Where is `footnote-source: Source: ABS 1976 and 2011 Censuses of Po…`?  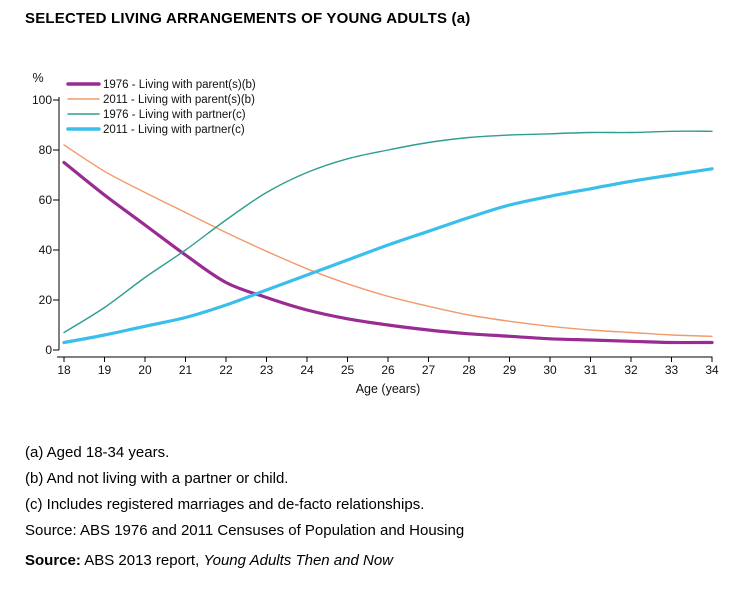
footnote-source: Source: ABS 1976 and 2011 Censuses of Po… is located at coordinates (245, 530).